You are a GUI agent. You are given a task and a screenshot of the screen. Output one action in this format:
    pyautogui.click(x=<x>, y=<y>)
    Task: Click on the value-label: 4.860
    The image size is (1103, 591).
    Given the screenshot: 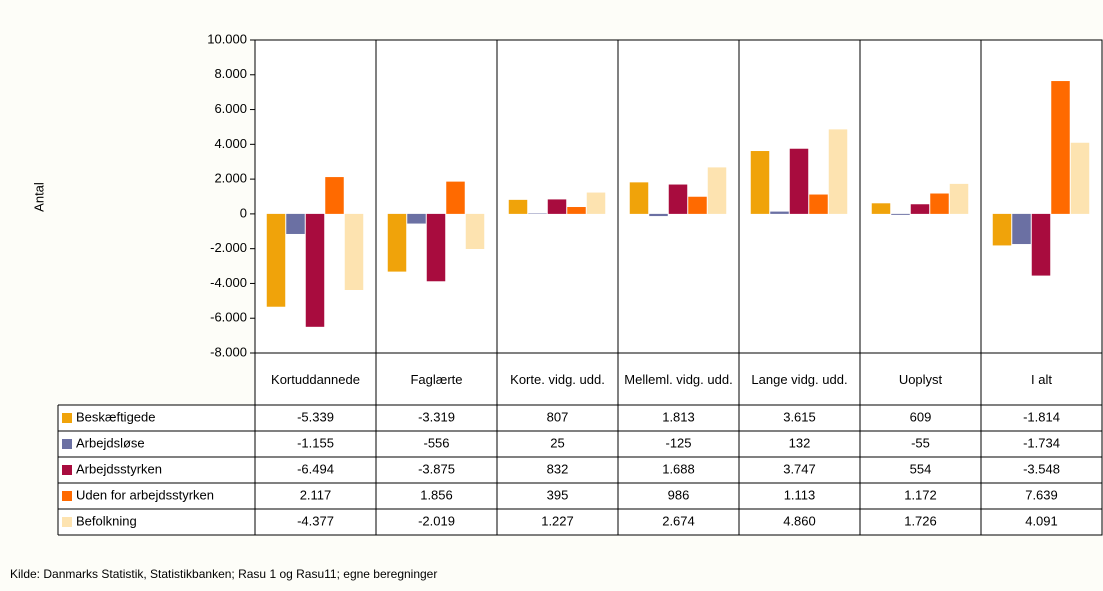 What is the action you would take?
    pyautogui.click(x=799, y=520)
    